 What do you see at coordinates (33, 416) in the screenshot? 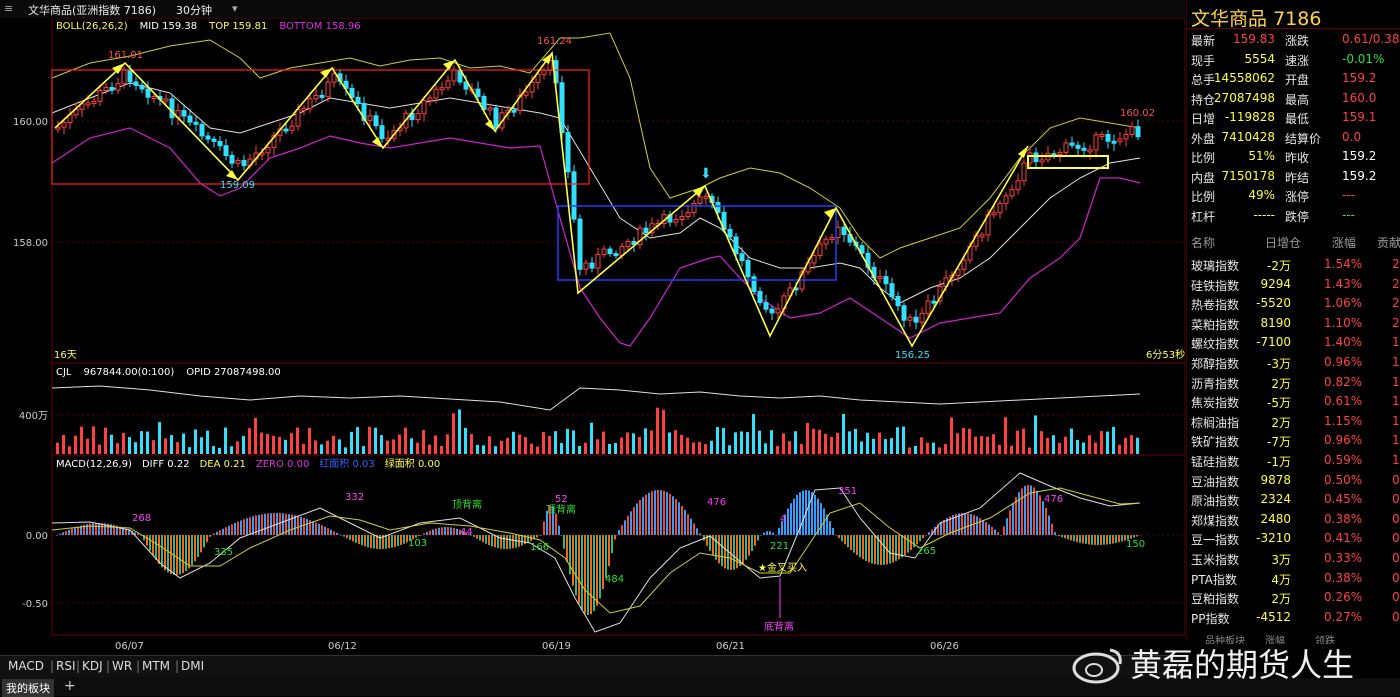
I see `y-tick-label: 400万` at bounding box center [33, 416].